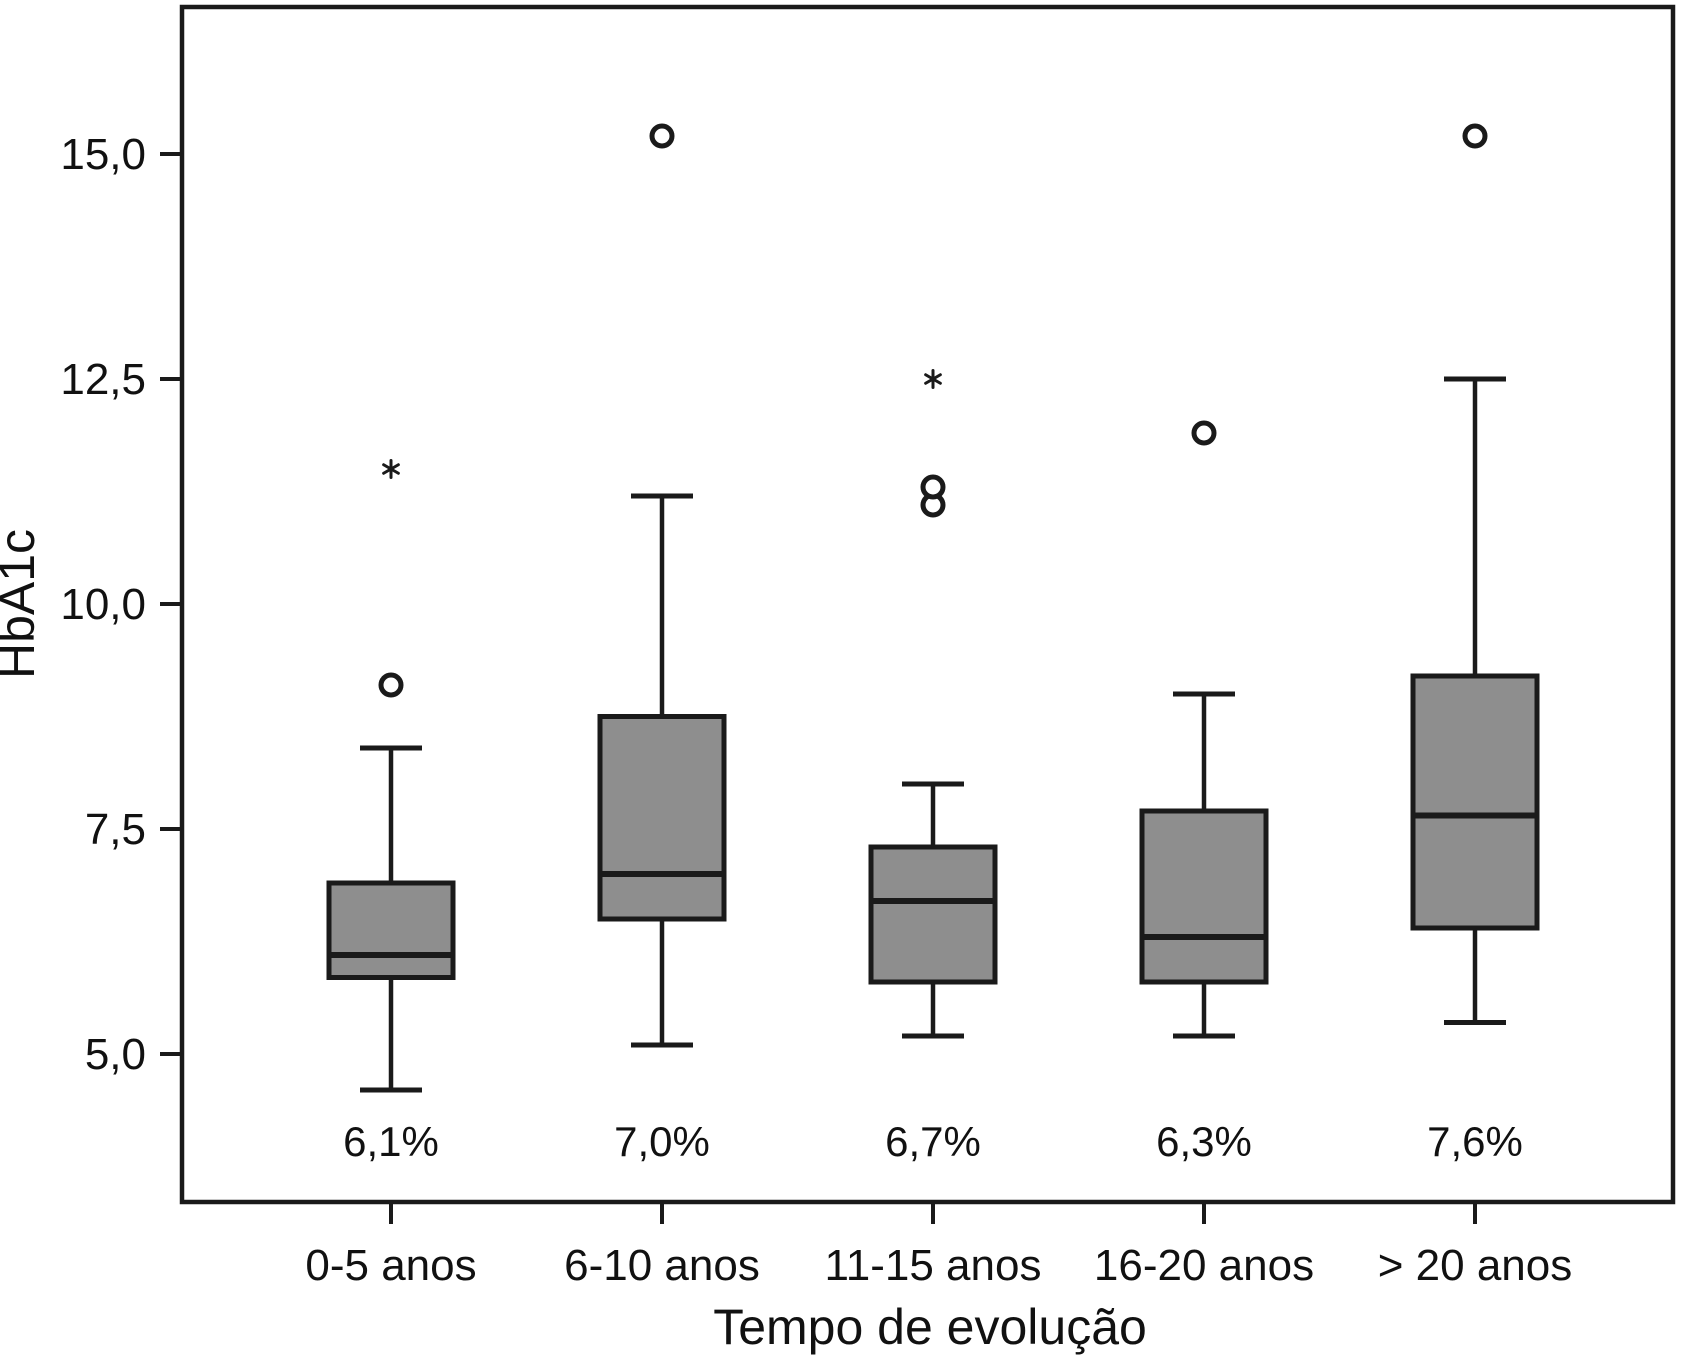  Describe the element at coordinates (103, 604) in the screenshot. I see `y-tick-label: 10,0` at that location.